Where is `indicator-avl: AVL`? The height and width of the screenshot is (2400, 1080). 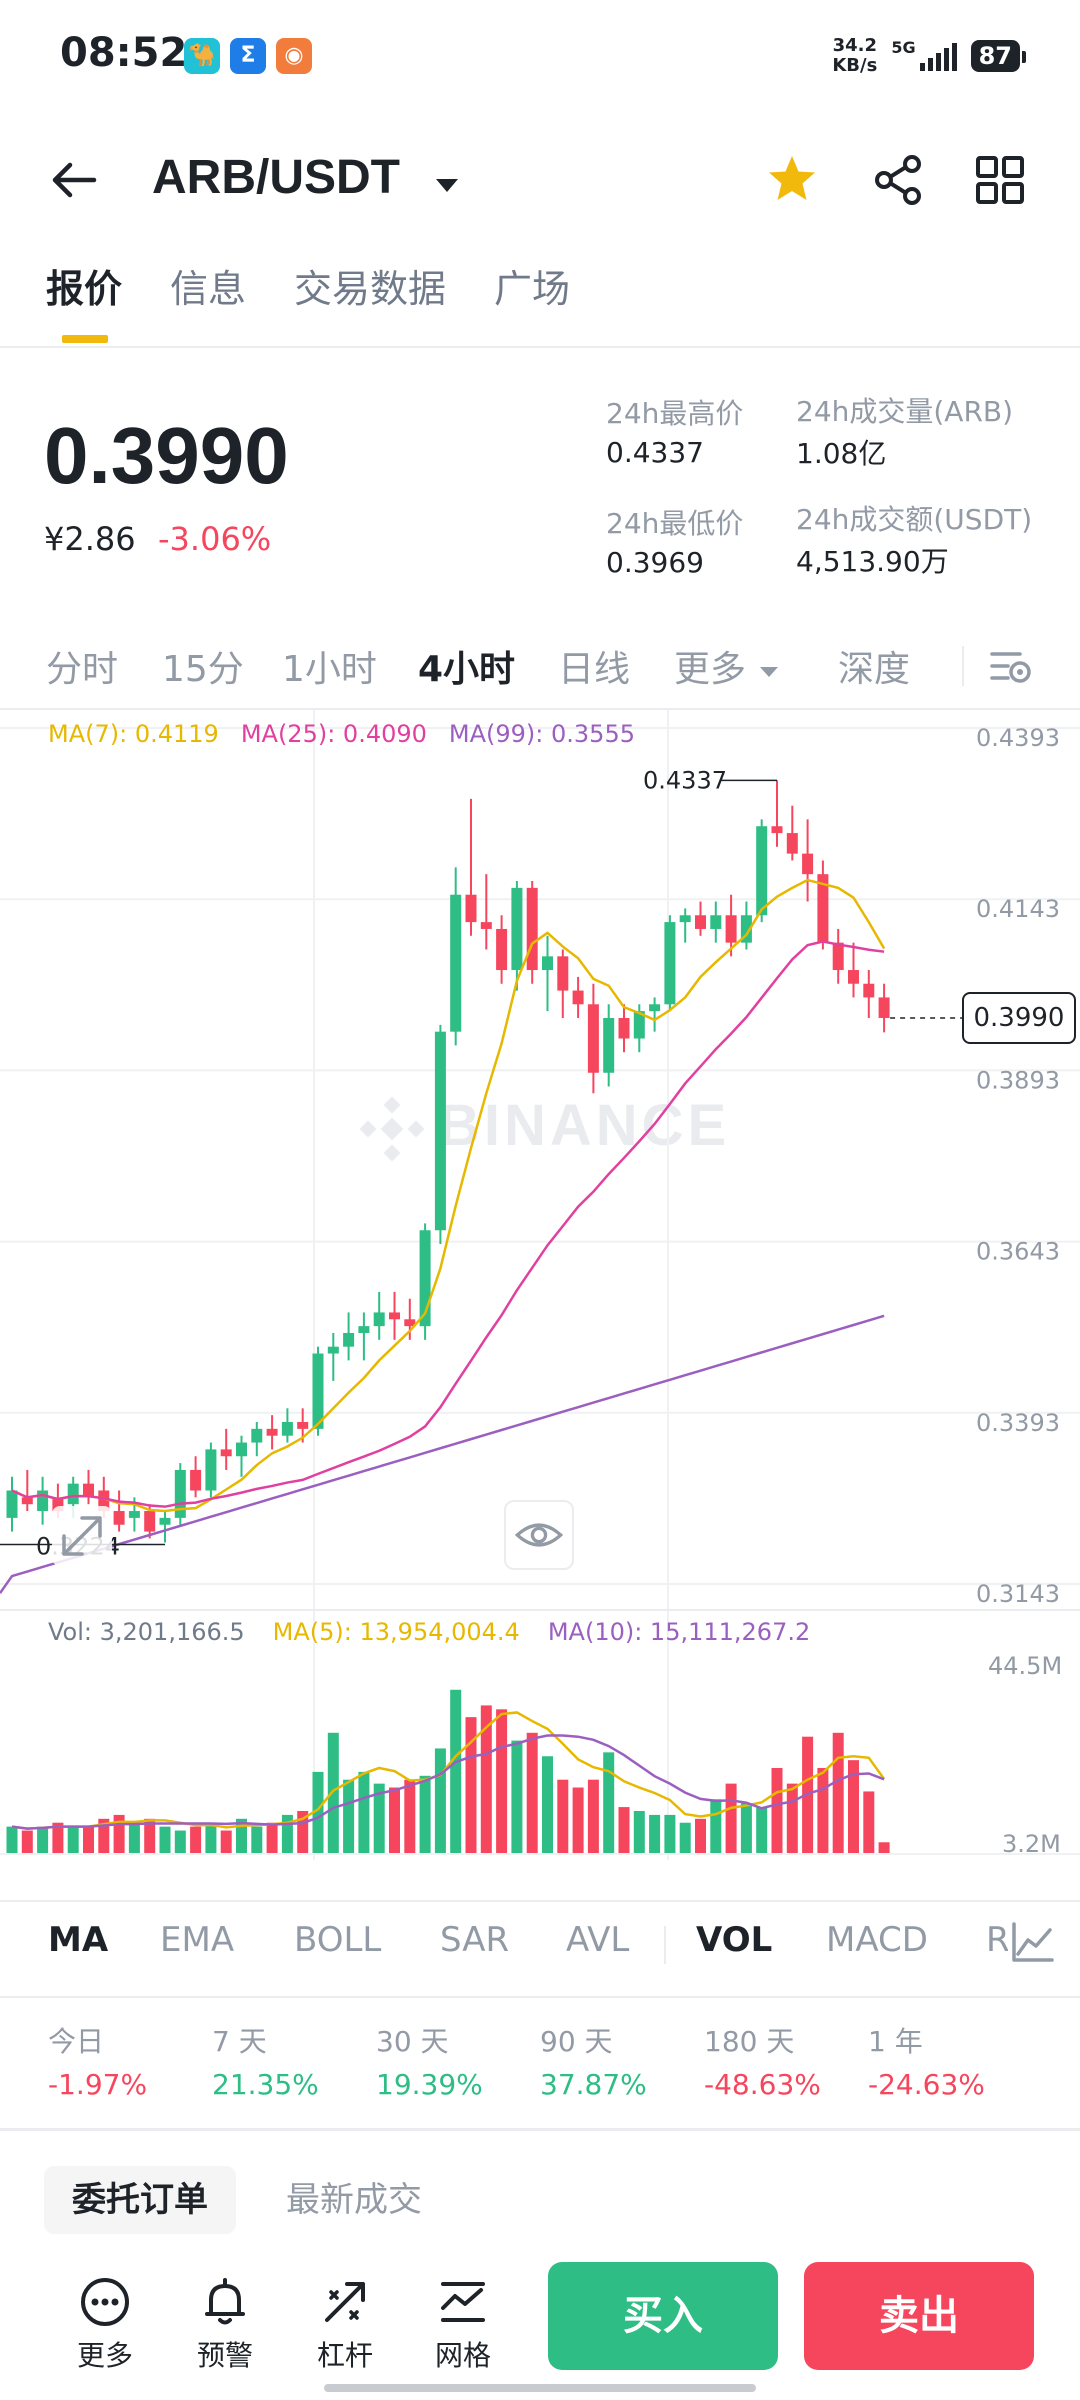 indicator-avl: AVL is located at coordinates (598, 1940).